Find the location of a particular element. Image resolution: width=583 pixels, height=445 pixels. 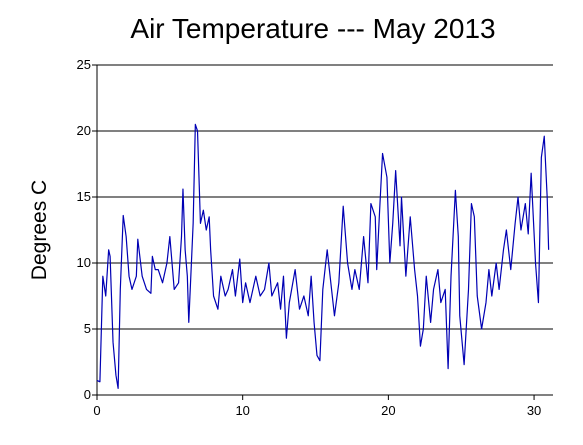

y-tick-label: 15 is located at coordinates (84, 196).